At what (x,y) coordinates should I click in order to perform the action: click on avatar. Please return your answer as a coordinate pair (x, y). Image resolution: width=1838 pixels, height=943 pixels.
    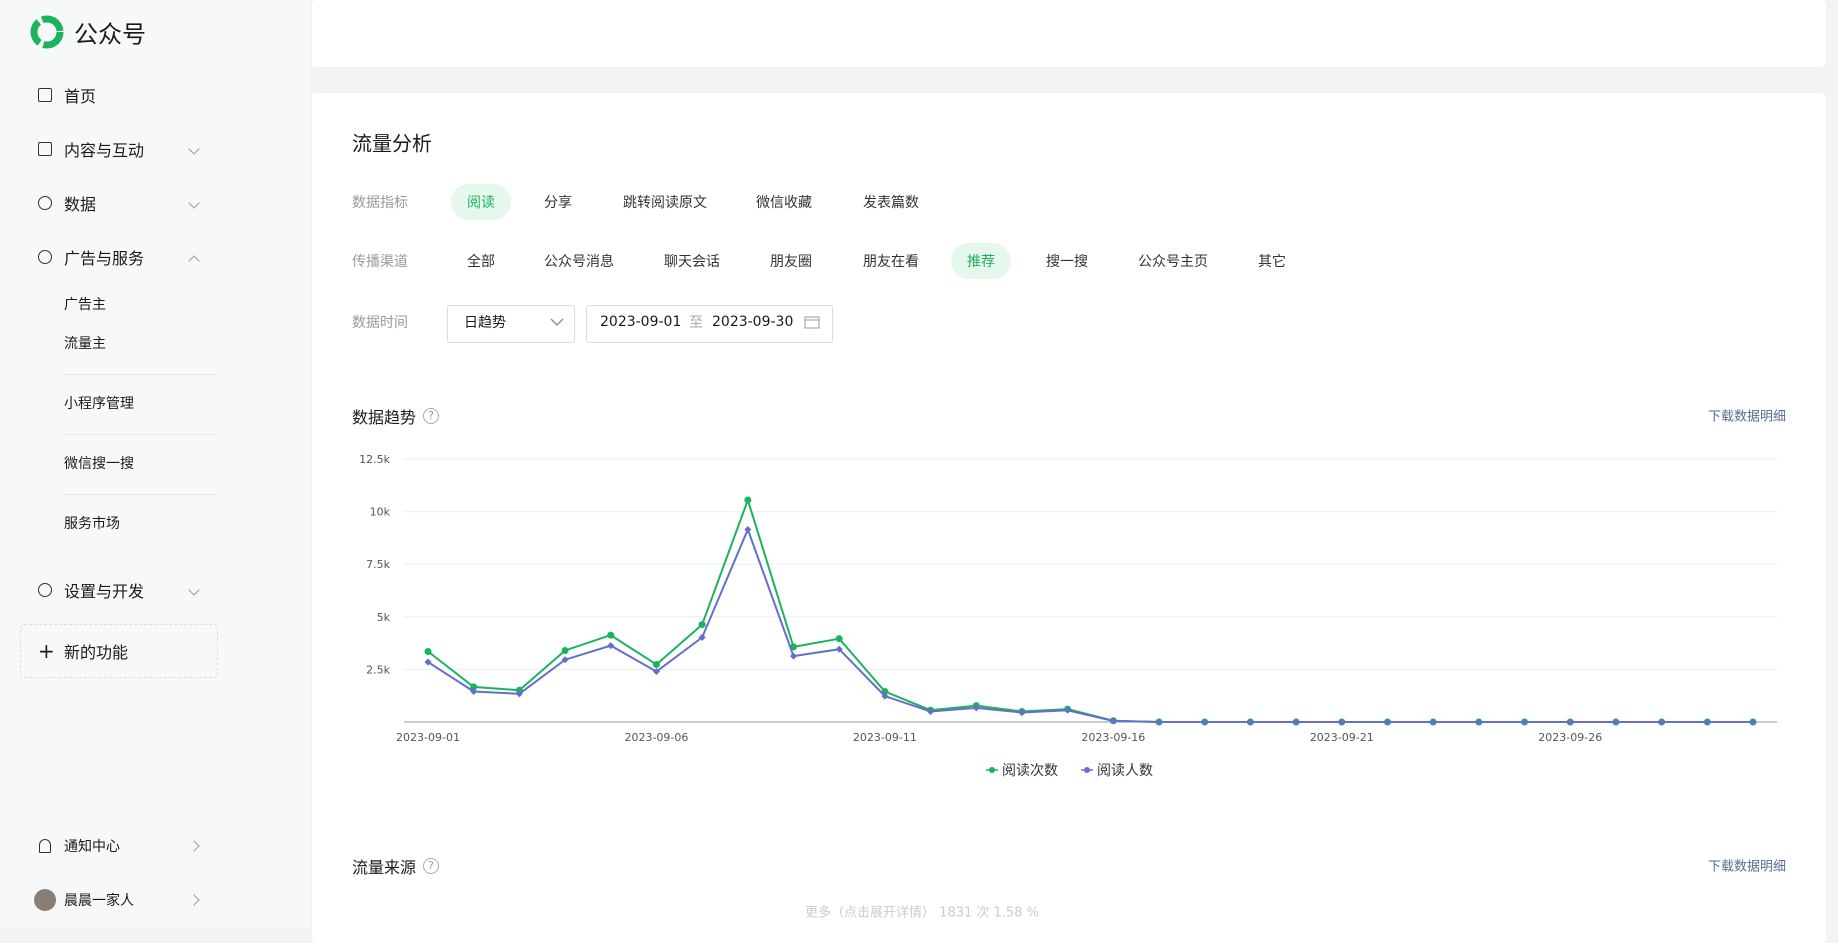
    Looking at the image, I should click on (45, 900).